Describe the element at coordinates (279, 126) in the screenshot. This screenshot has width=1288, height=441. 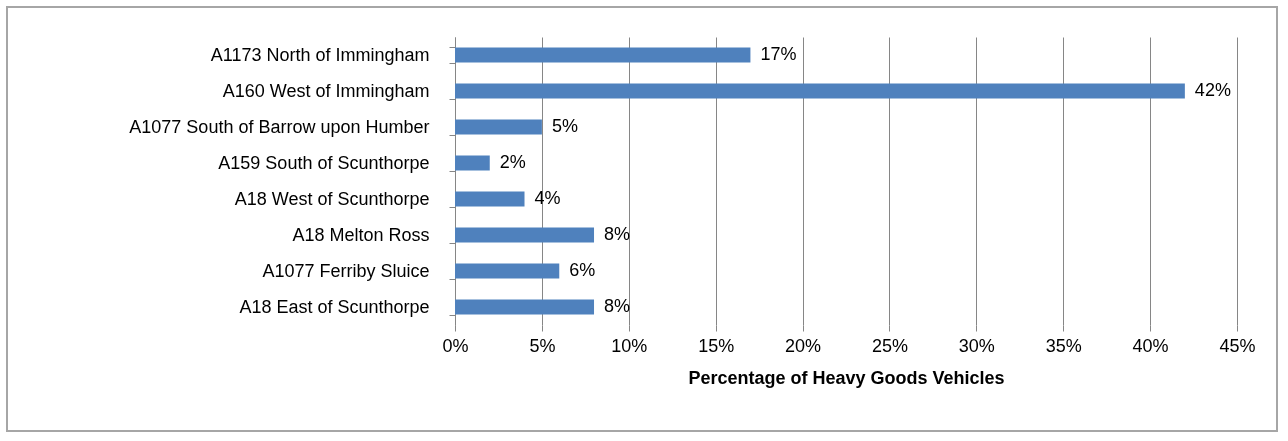
I see `y-tick-label: A1077 South of Barrow upon Humber` at that location.